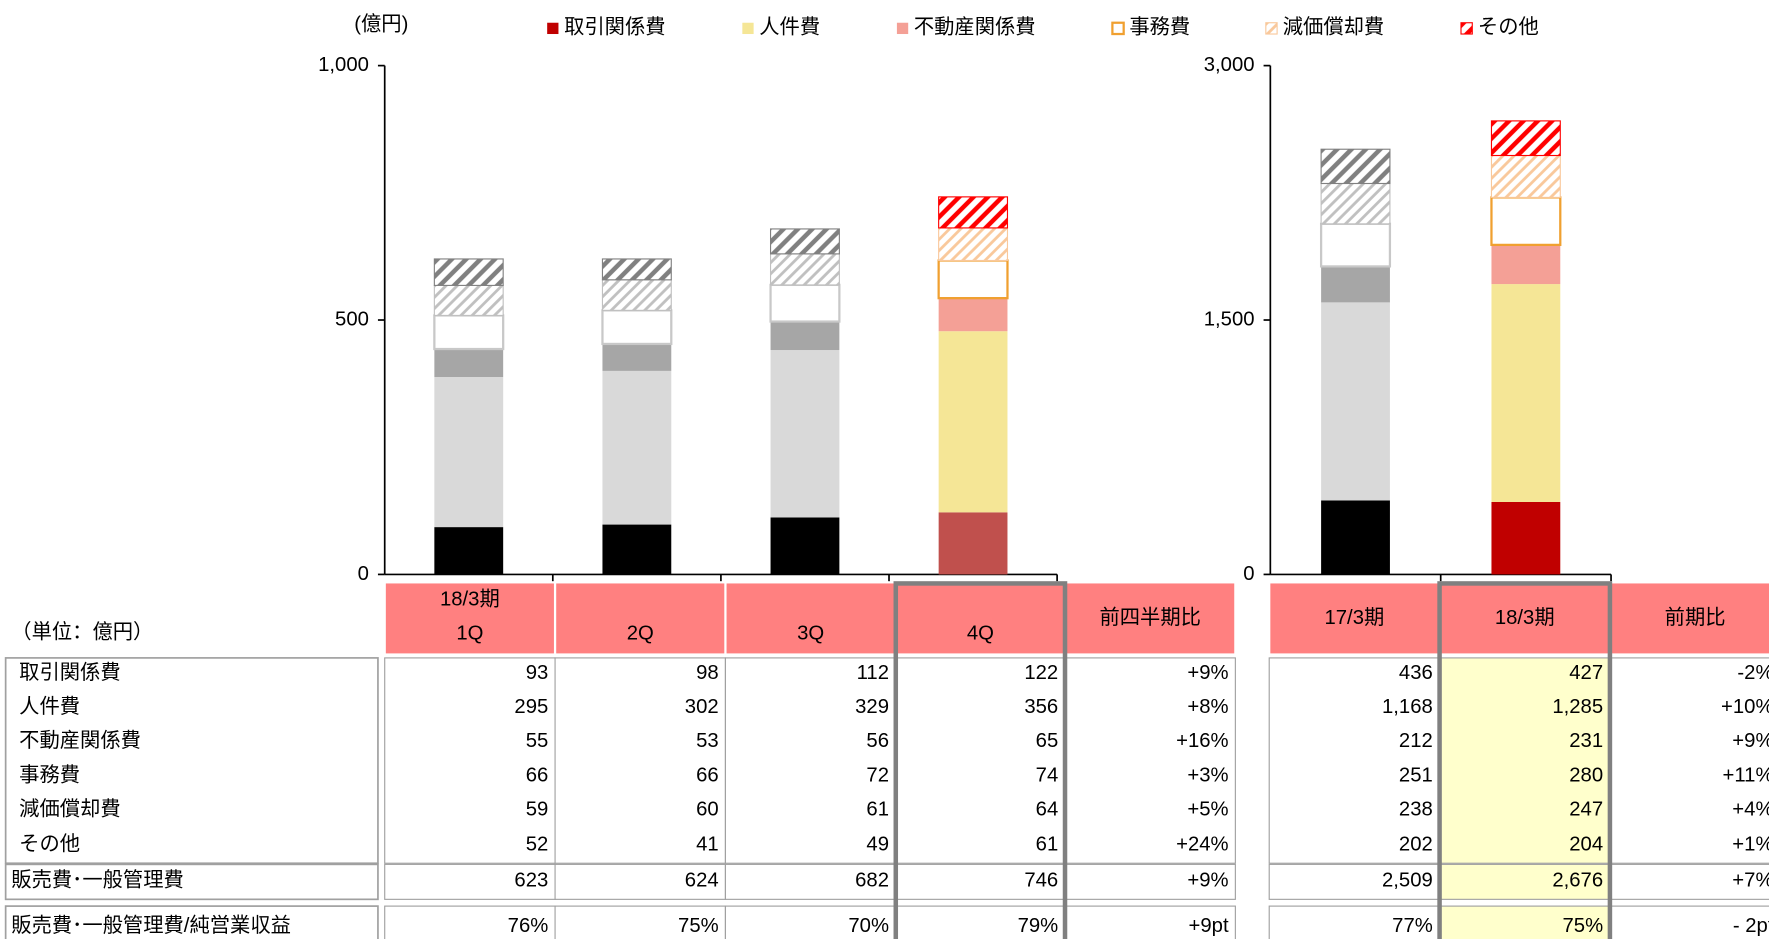 The height and width of the screenshot is (939, 1769). What do you see at coordinates (877, 776) in the screenshot?
I see `cell-value: 72` at bounding box center [877, 776].